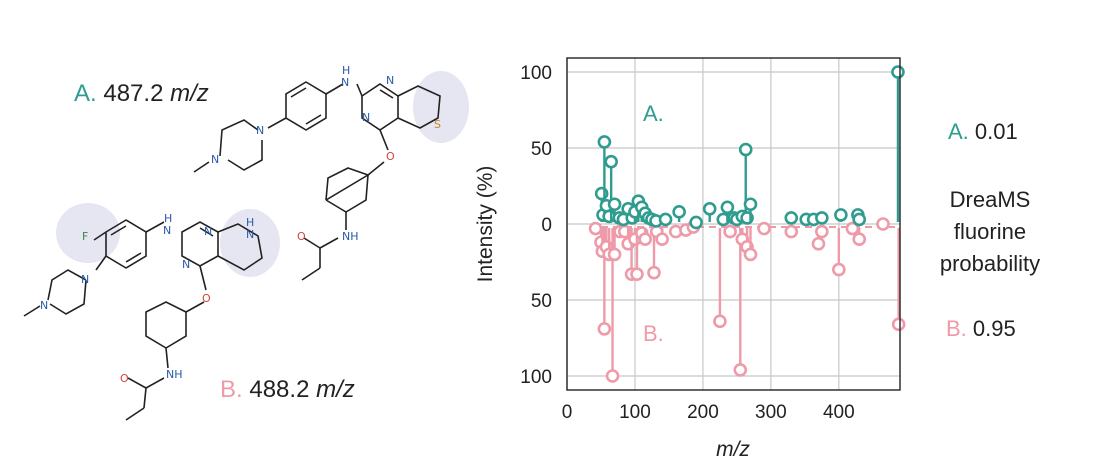 Image resolution: width=1106 pixels, height=466 pixels. What do you see at coordinates (485, 224) in the screenshot?
I see `y-axis-label: Intensity (%)` at bounding box center [485, 224].